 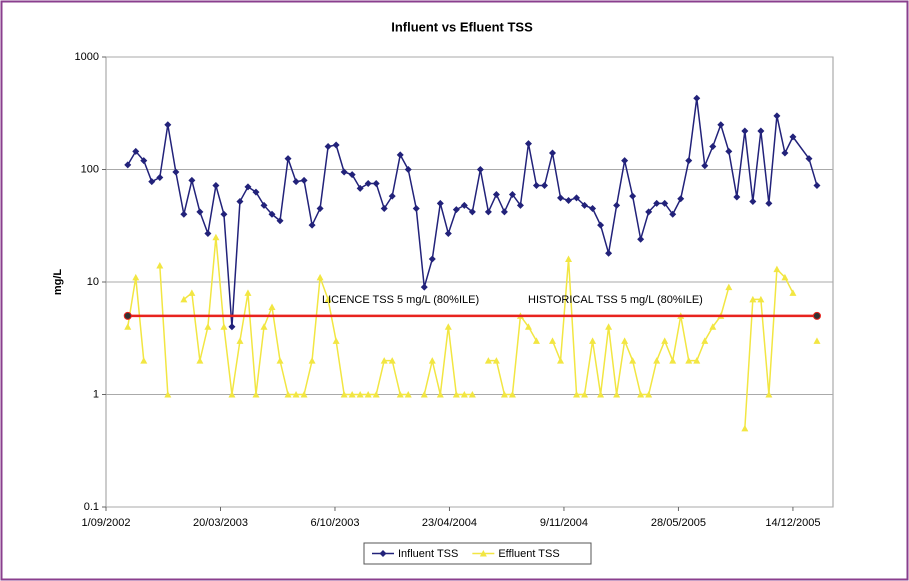 What do you see at coordinates (58, 282) in the screenshot?
I see `y-axis-label: mg/L` at bounding box center [58, 282].